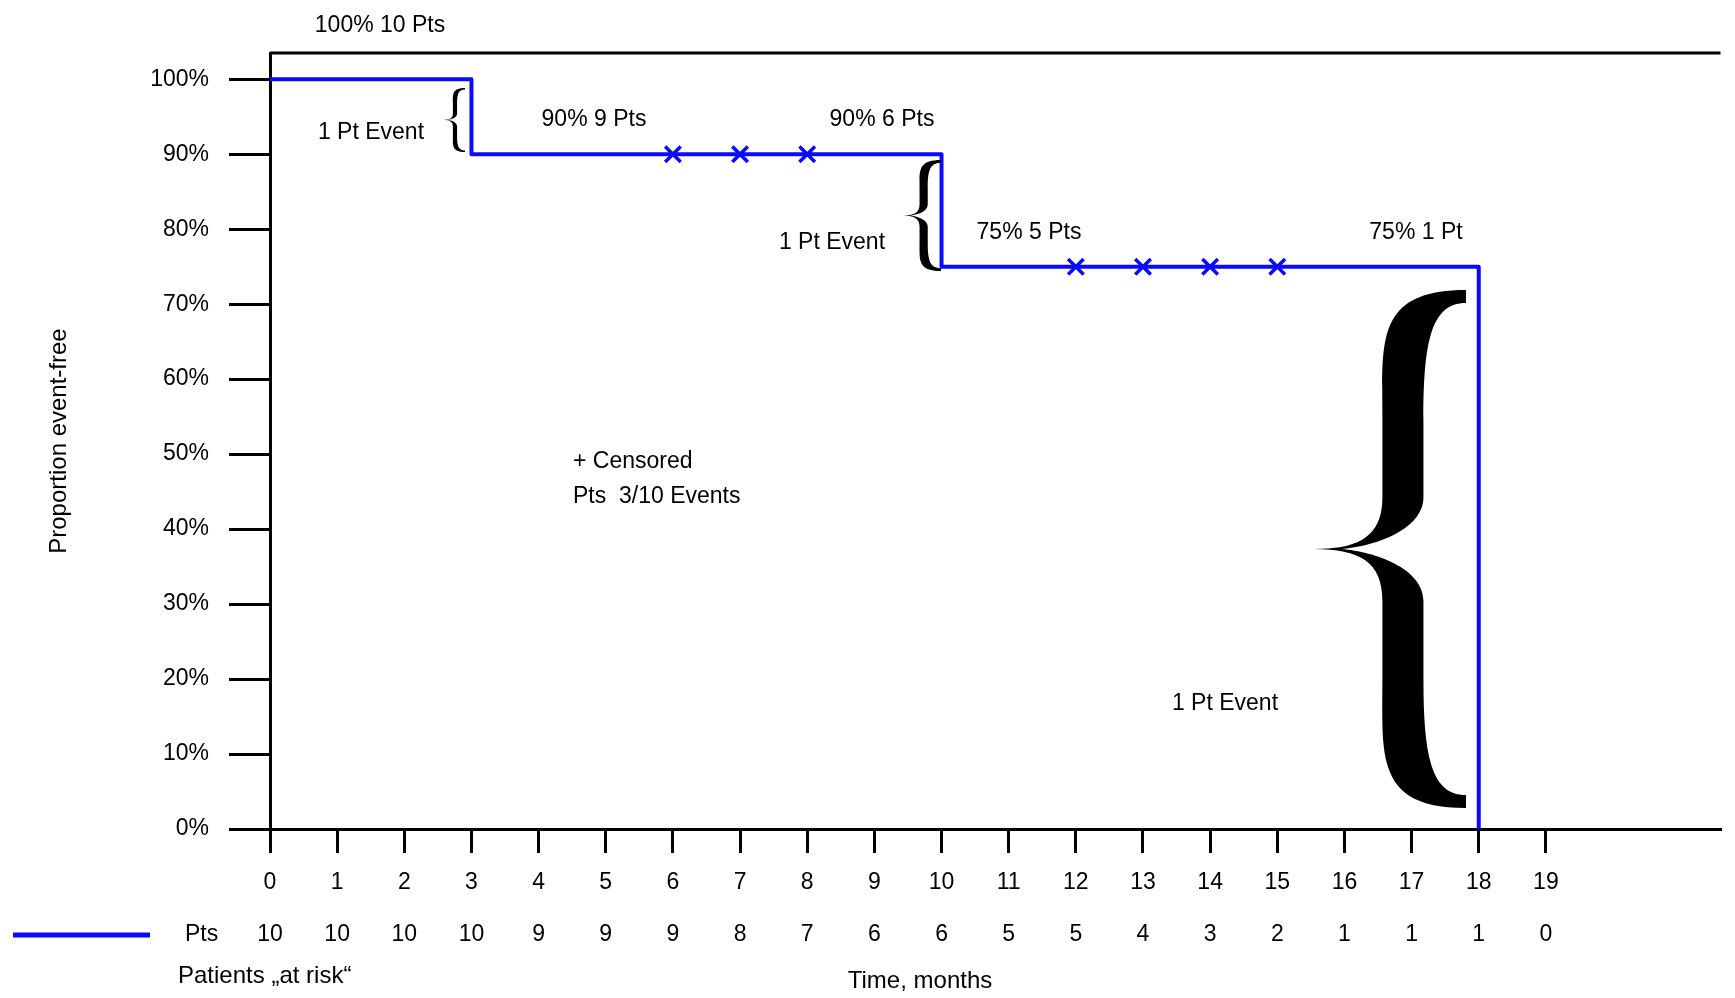  What do you see at coordinates (185, 602) in the screenshot?
I see `y-tick-label: 30%` at bounding box center [185, 602].